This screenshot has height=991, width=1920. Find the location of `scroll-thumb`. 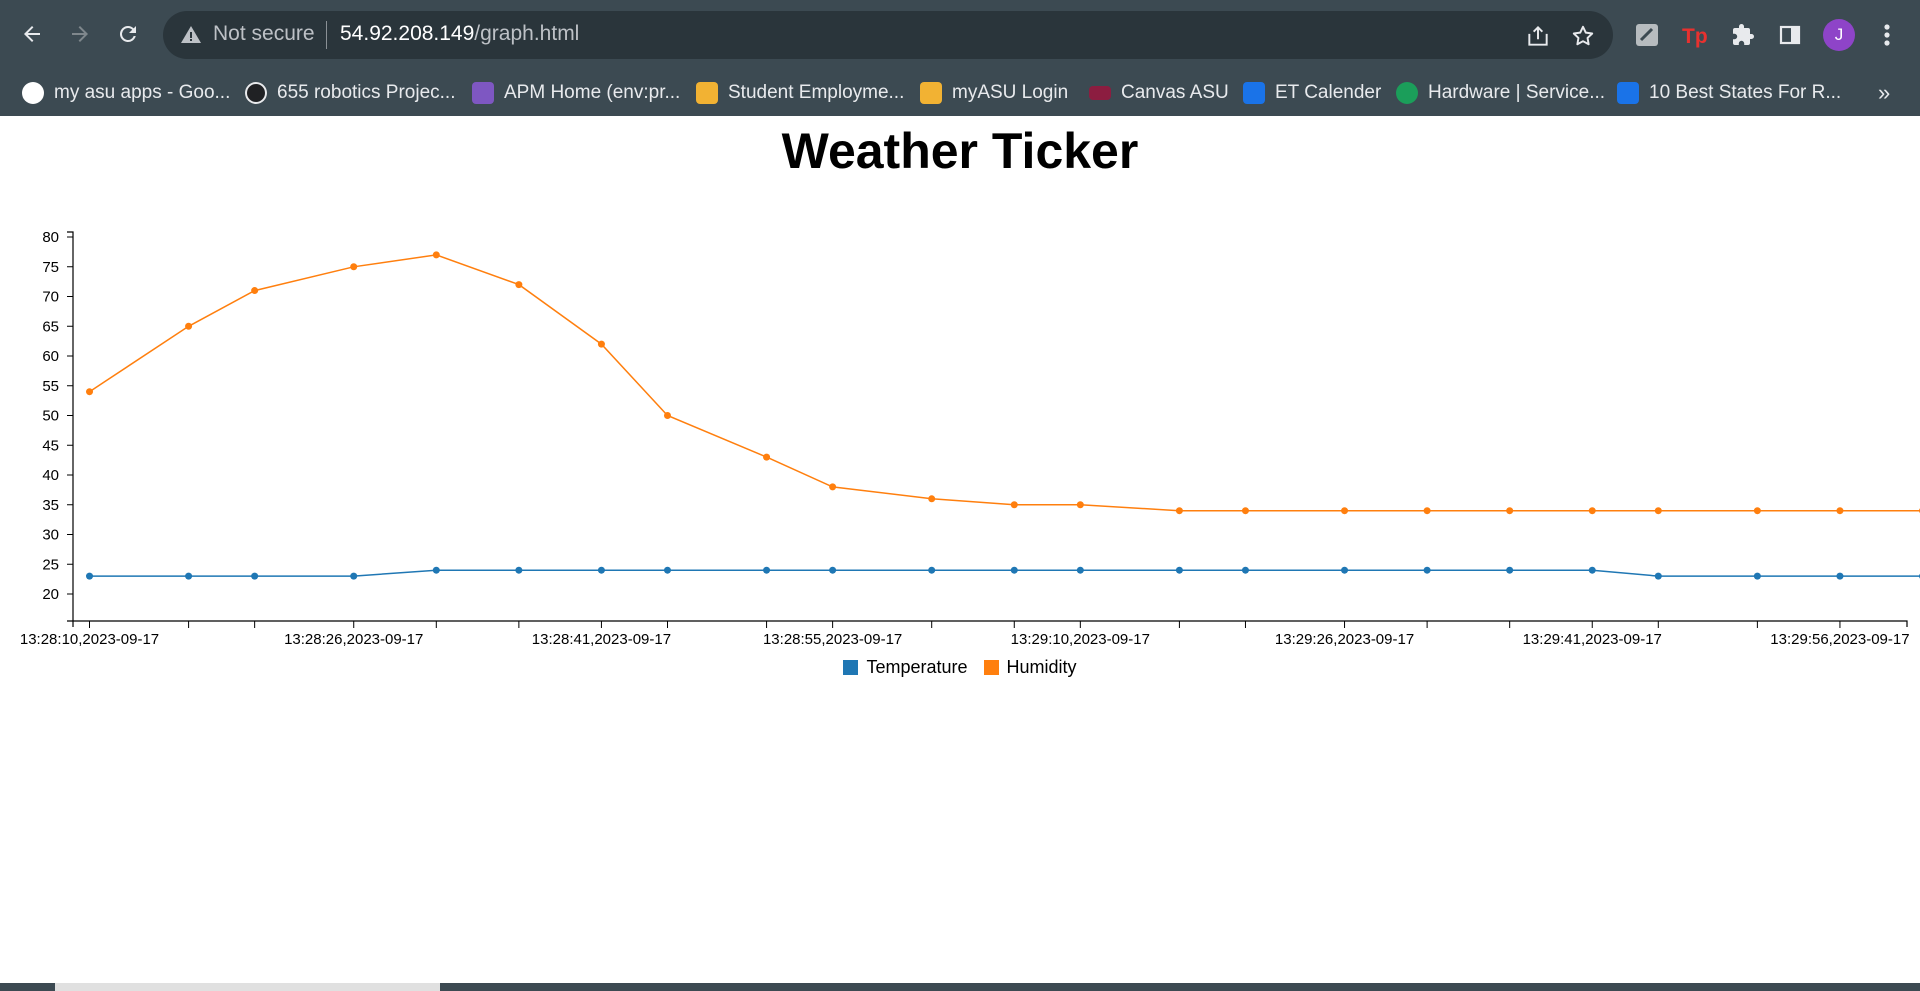

scroll-thumb is located at coordinates (247, 987).